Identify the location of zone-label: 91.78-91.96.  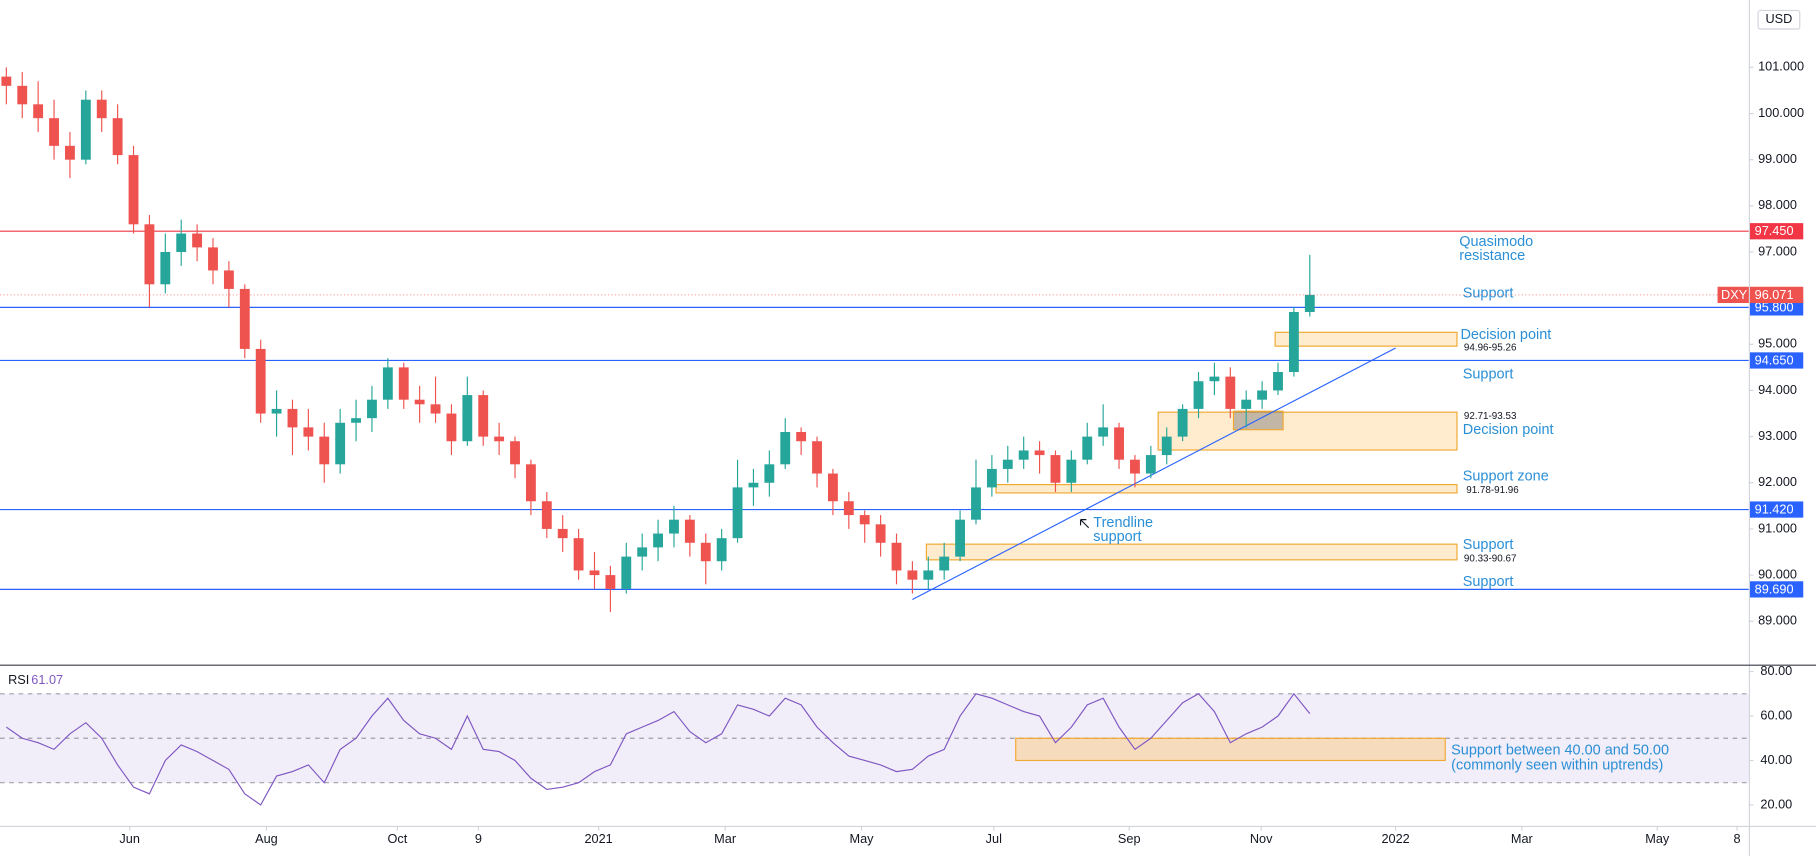
(1492, 490).